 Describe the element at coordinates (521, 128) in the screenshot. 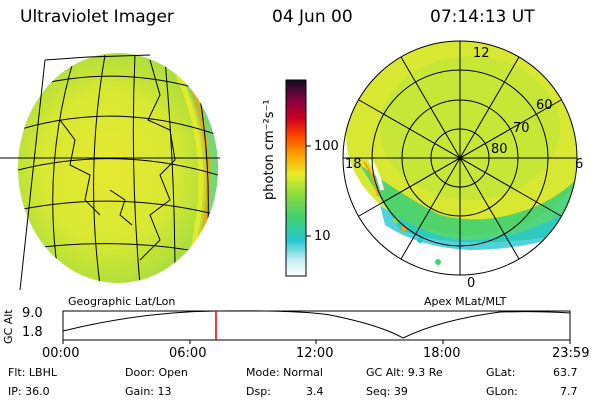

I see `mlat-label-70: 70` at that location.